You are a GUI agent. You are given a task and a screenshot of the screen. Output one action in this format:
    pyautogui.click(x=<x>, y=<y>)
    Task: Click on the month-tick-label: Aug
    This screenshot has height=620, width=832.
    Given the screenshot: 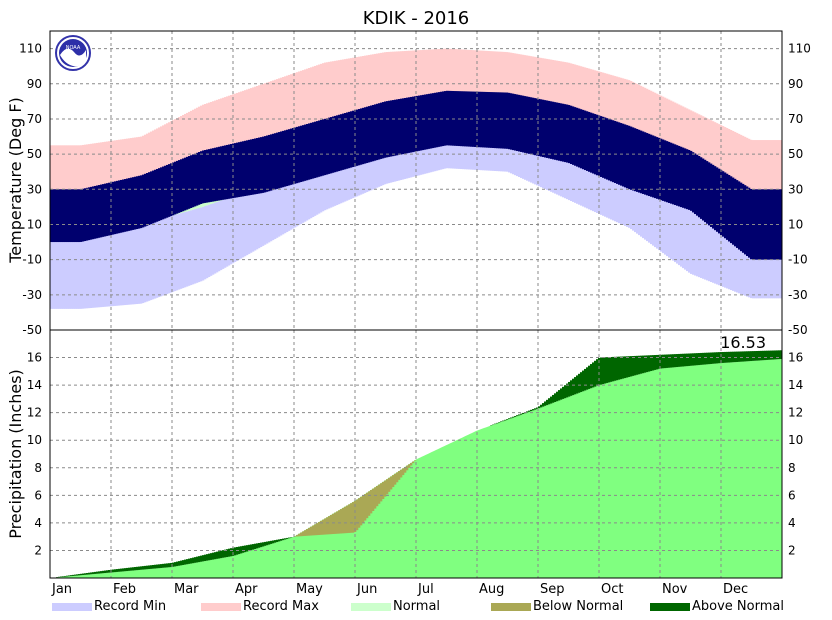 What is the action you would take?
    pyautogui.click(x=491, y=589)
    